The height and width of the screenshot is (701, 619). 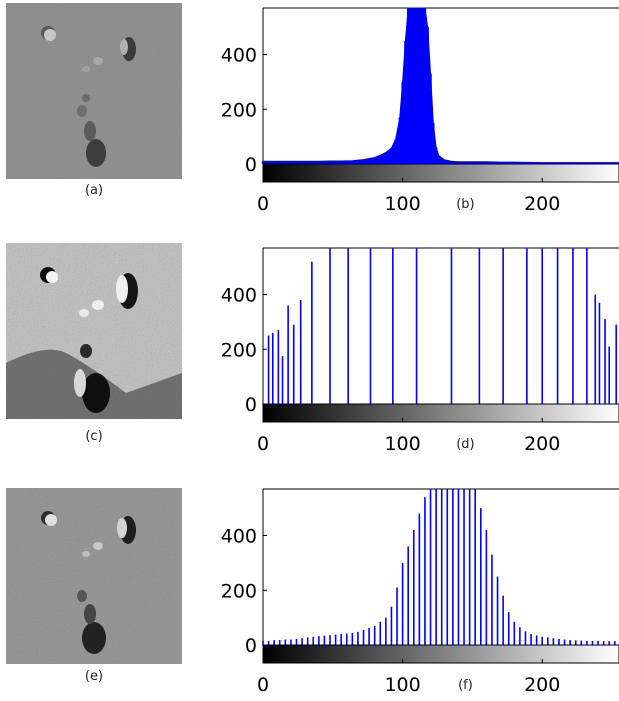 What do you see at coordinates (94, 91) in the screenshot?
I see `image-a-original` at bounding box center [94, 91].